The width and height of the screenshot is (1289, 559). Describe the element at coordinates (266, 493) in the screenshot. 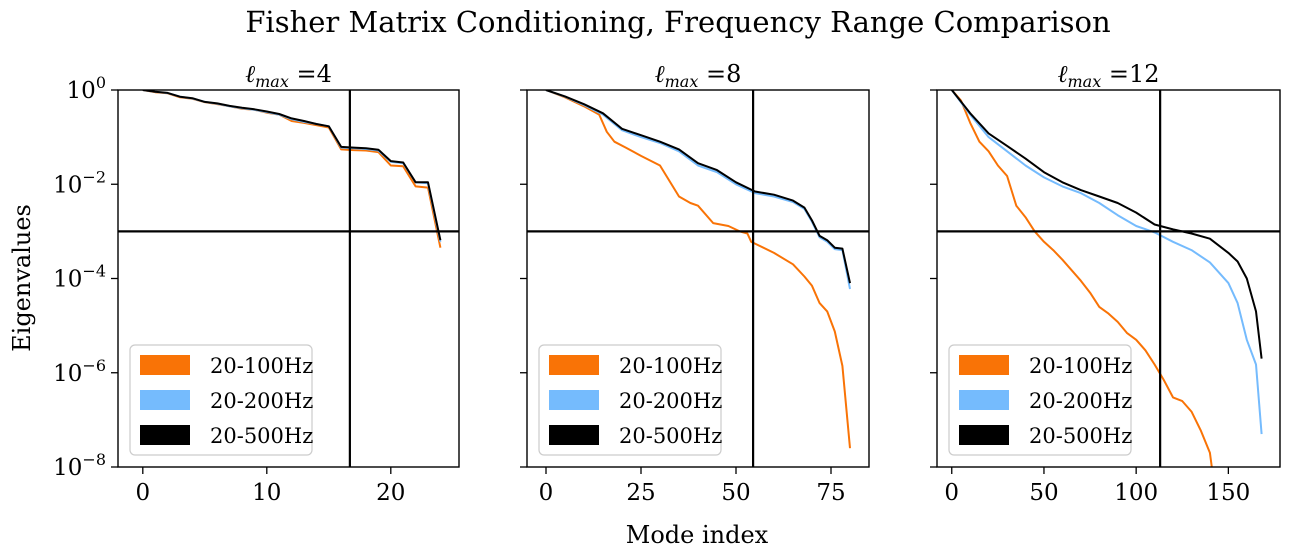

I see `x-tick-label: 10` at that location.